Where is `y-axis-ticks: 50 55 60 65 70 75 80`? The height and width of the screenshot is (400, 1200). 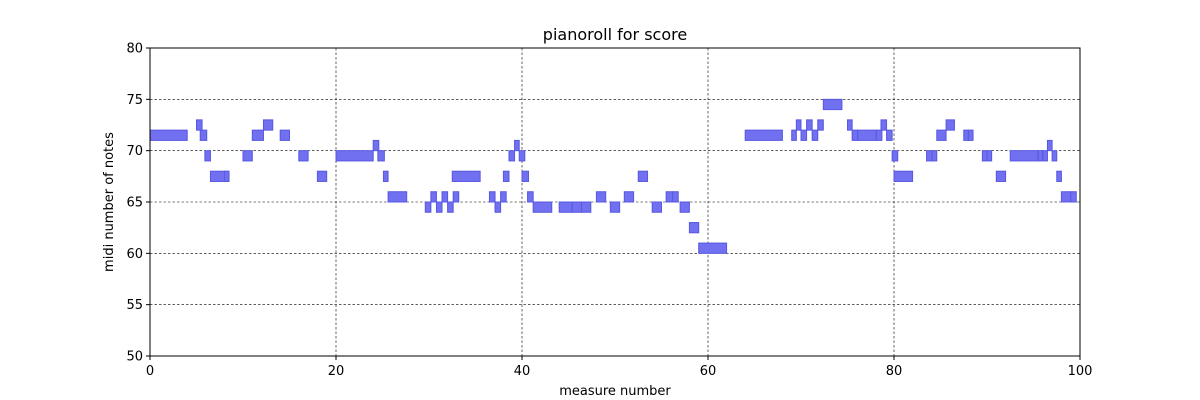
y-axis-ticks: 50 55 60 65 70 75 80 is located at coordinates (138, 203).